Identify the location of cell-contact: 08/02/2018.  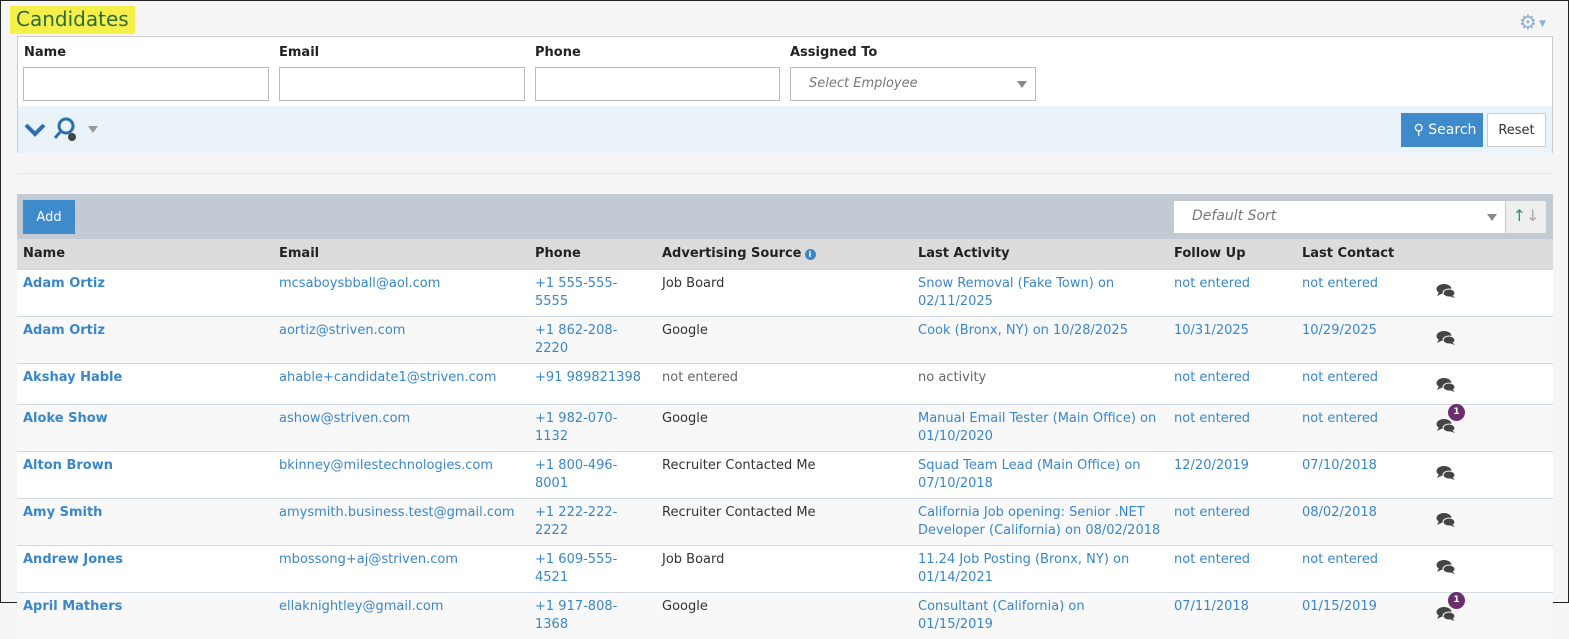
(1363, 521).